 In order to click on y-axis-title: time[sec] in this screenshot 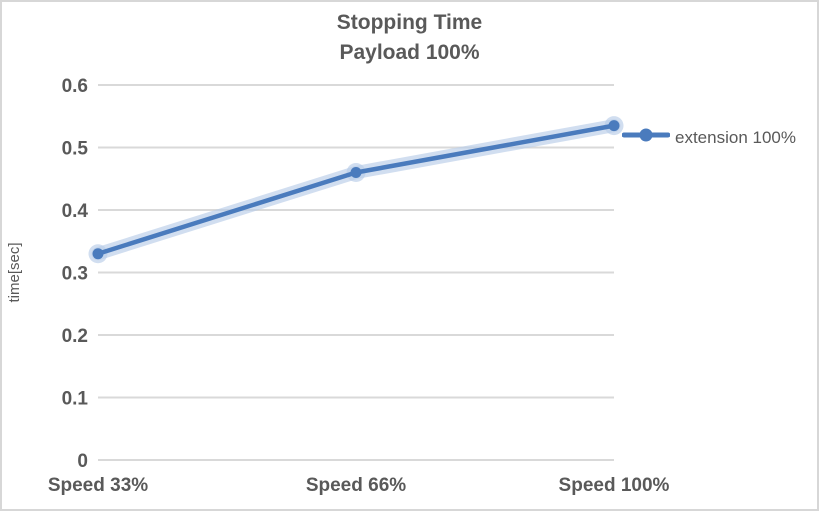, I will do `click(14, 272)`.